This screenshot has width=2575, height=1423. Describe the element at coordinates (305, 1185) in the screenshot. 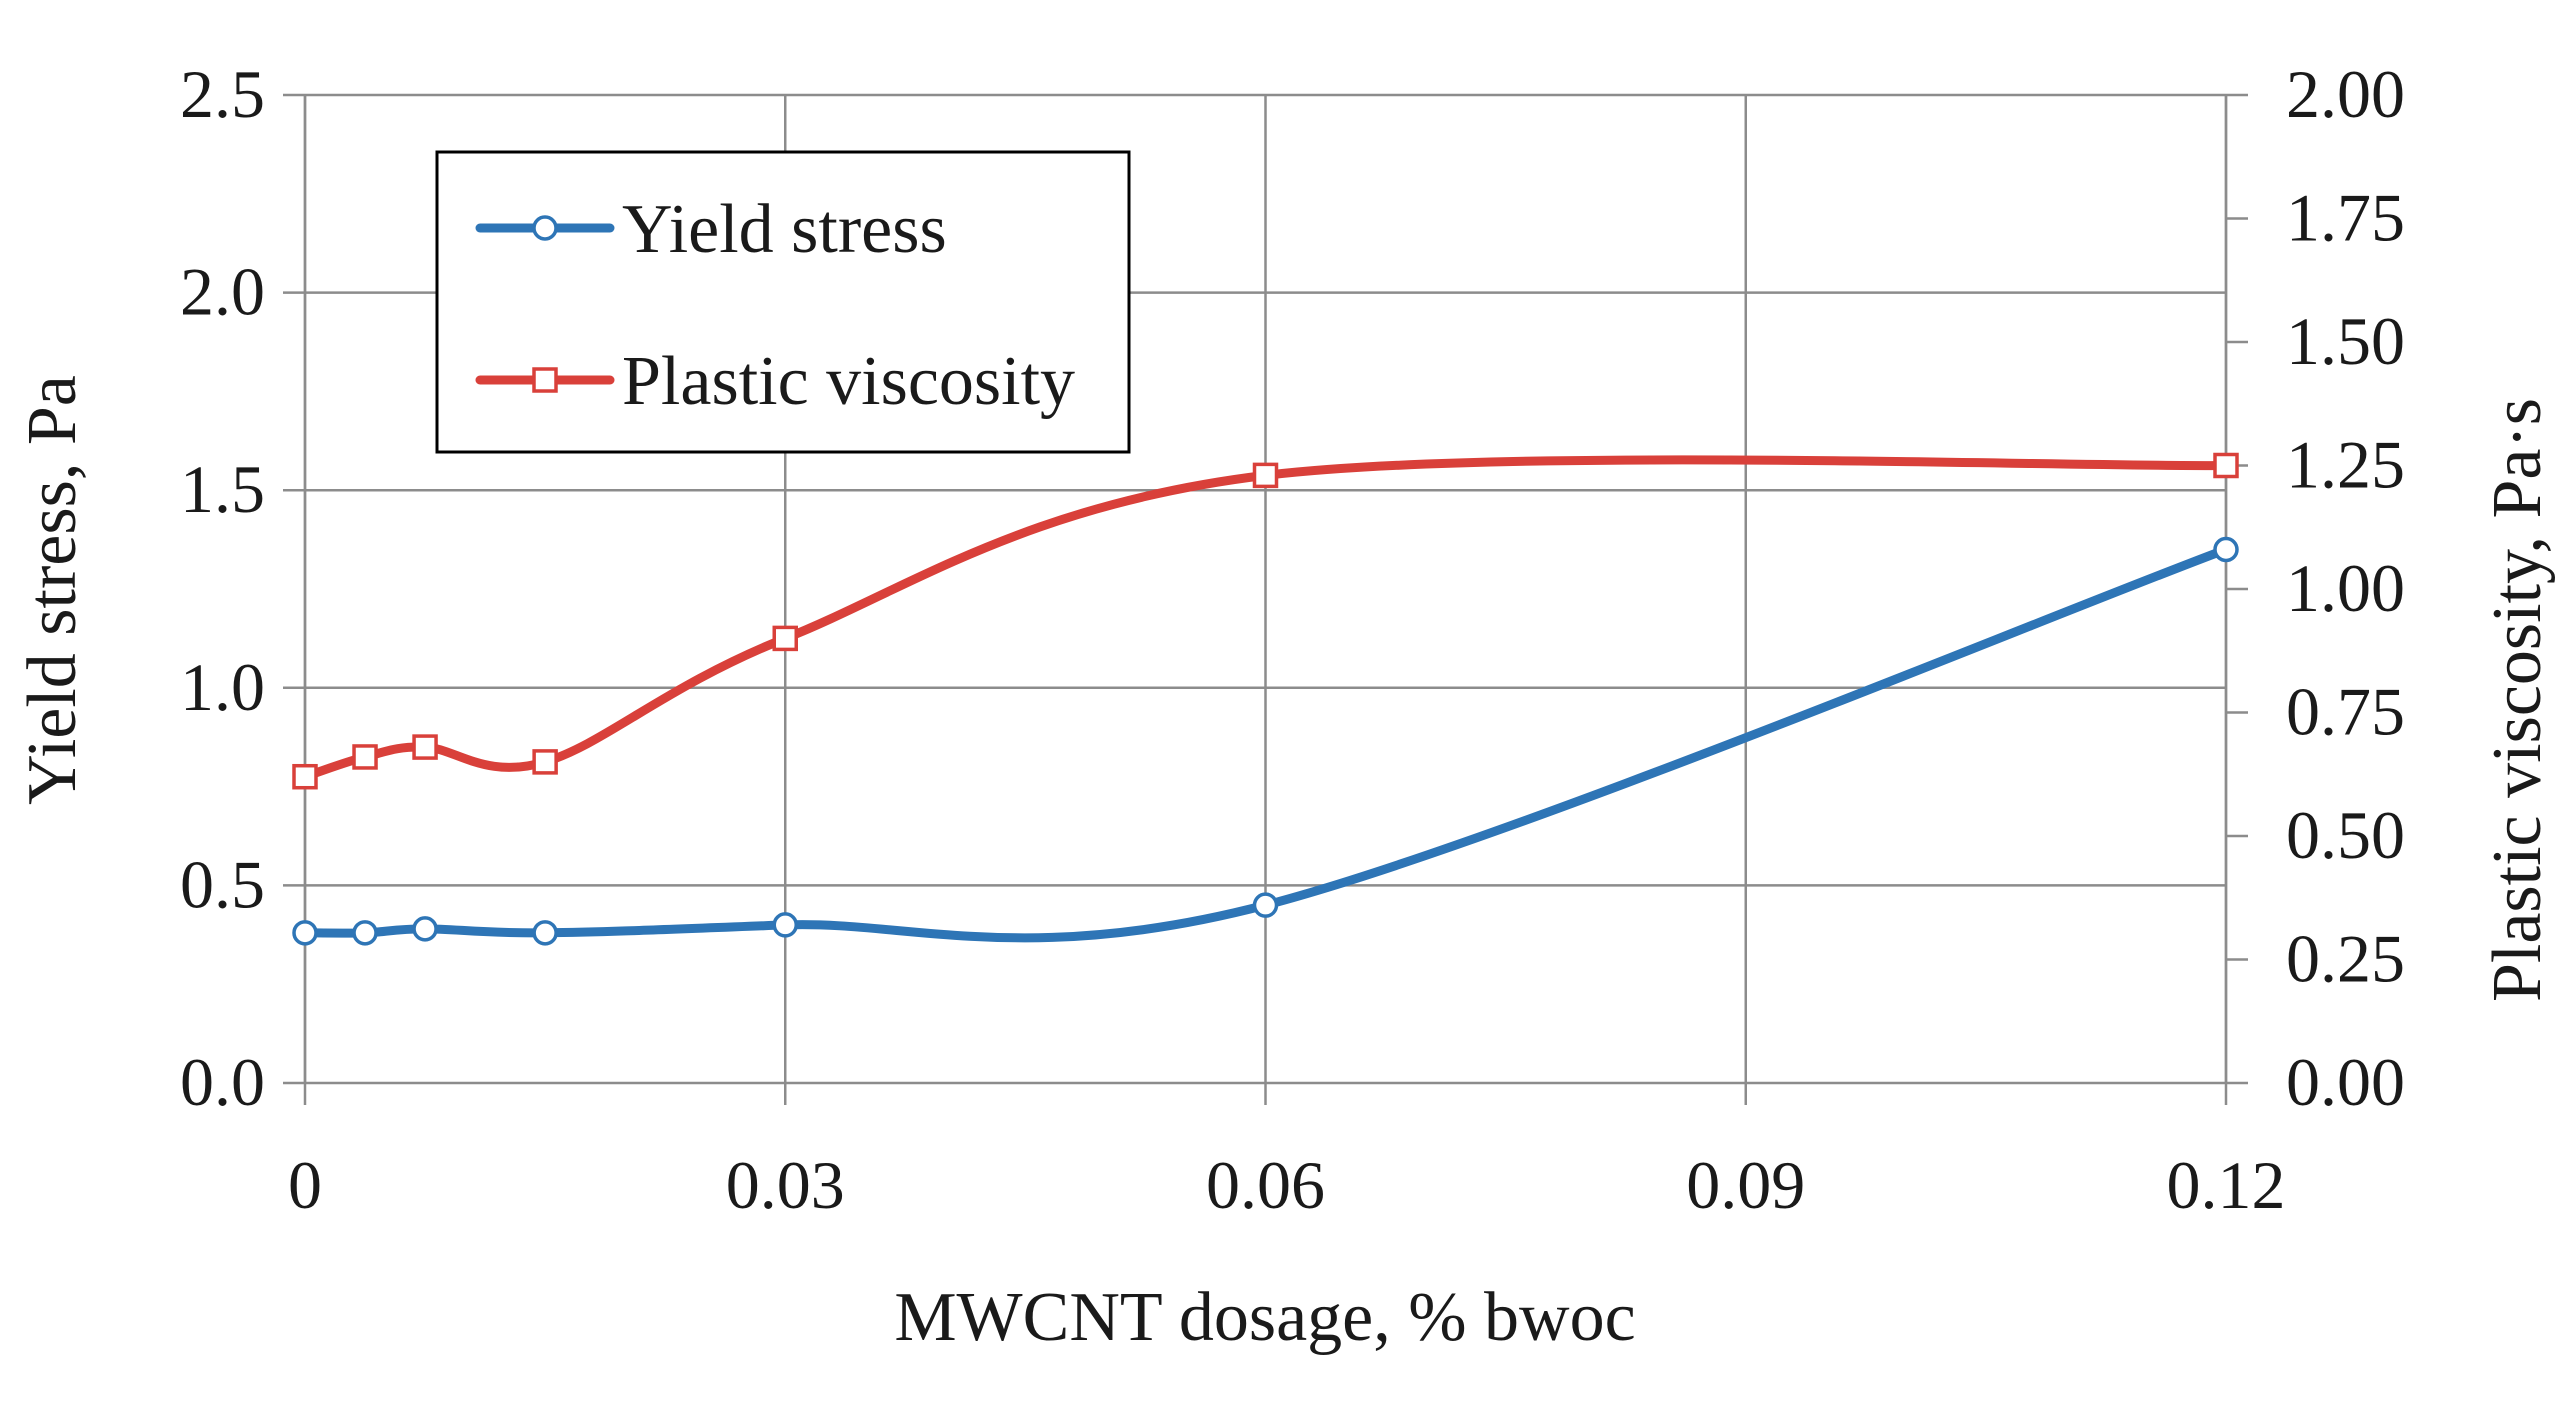

I see `x-tick-label: 0` at that location.